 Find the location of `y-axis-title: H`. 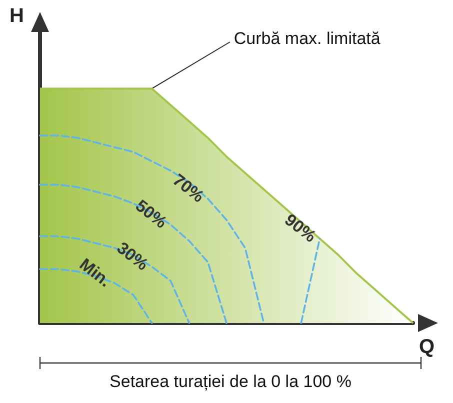

y-axis-title: H is located at coordinates (17, 16).